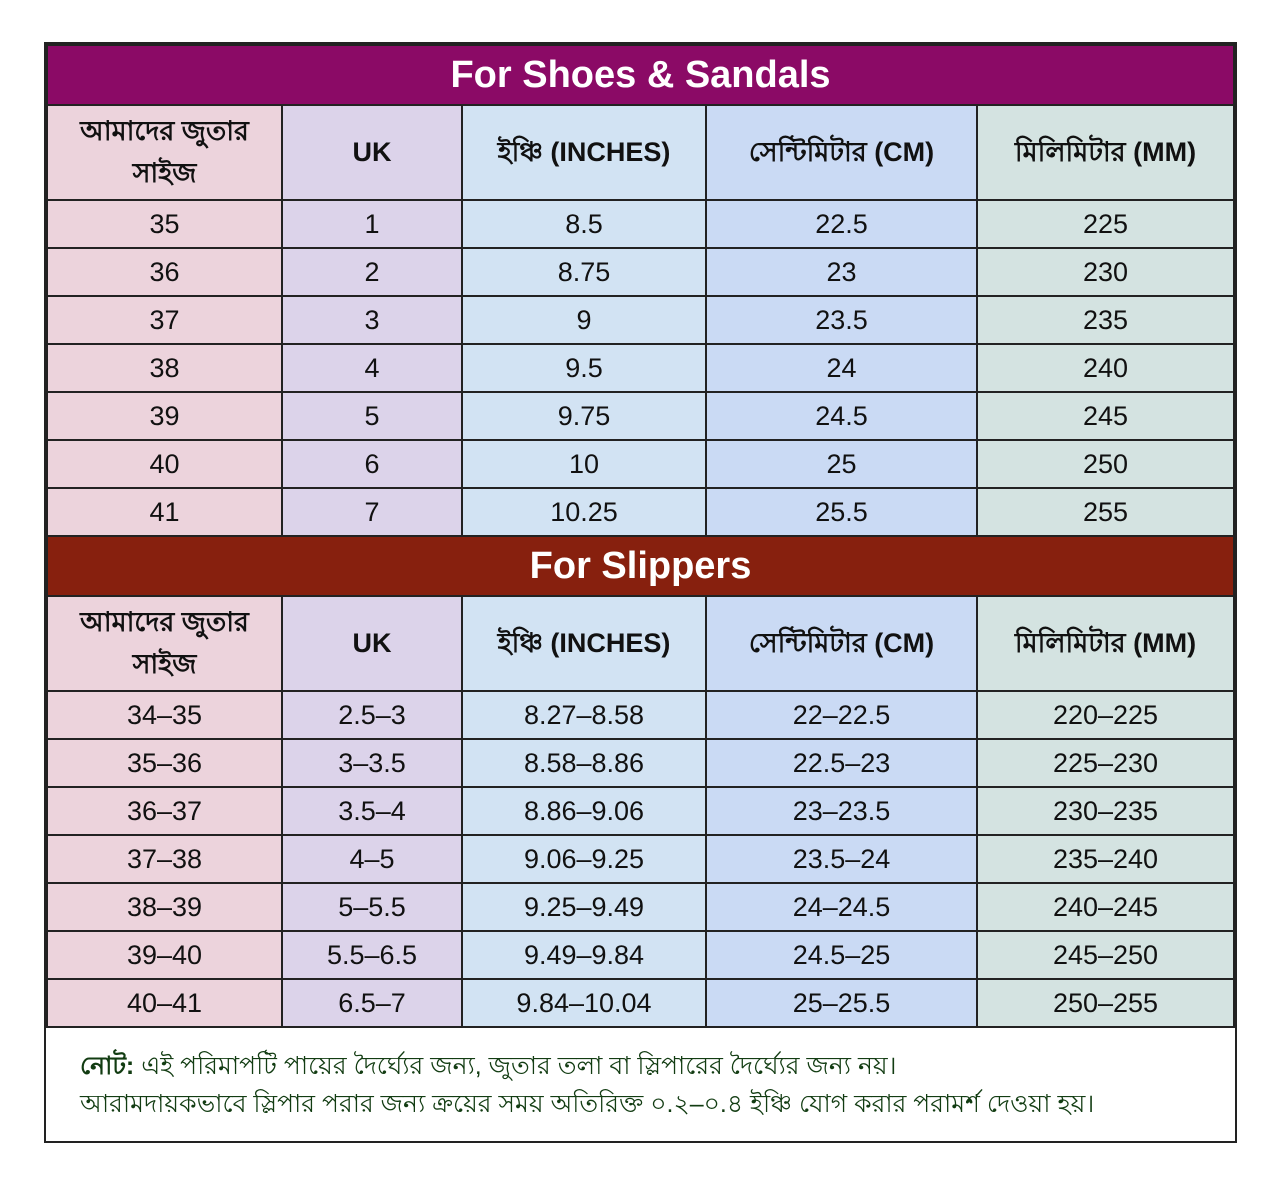 This screenshot has width=1280, height=1178. Describe the element at coordinates (841, 811) in the screenshot. I see `table-cell: 23–23.5` at that location.